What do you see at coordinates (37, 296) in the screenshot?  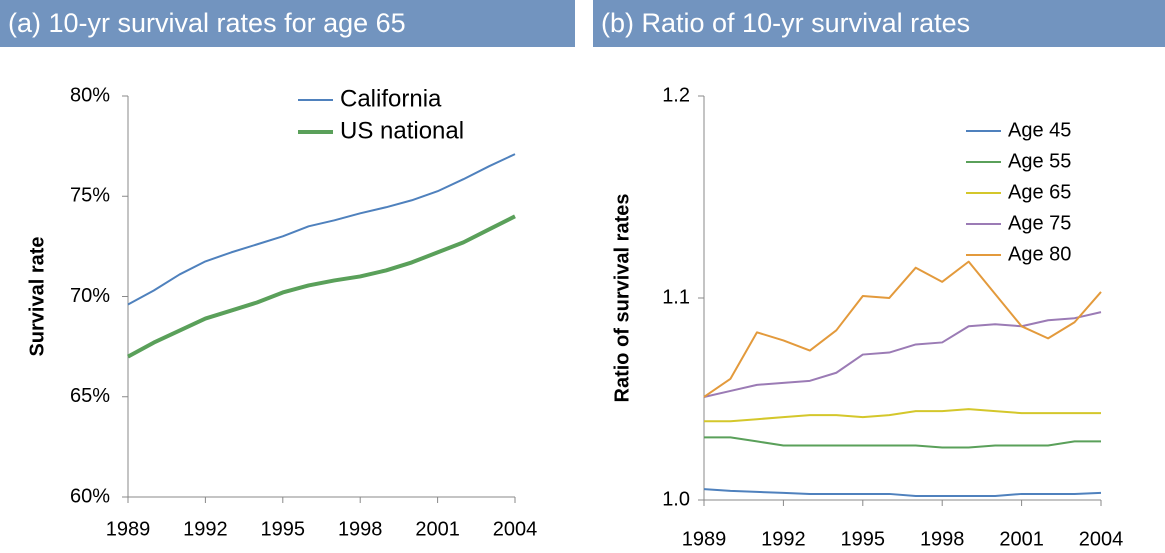 I see `y-axis-title: Survival rate` at bounding box center [37, 296].